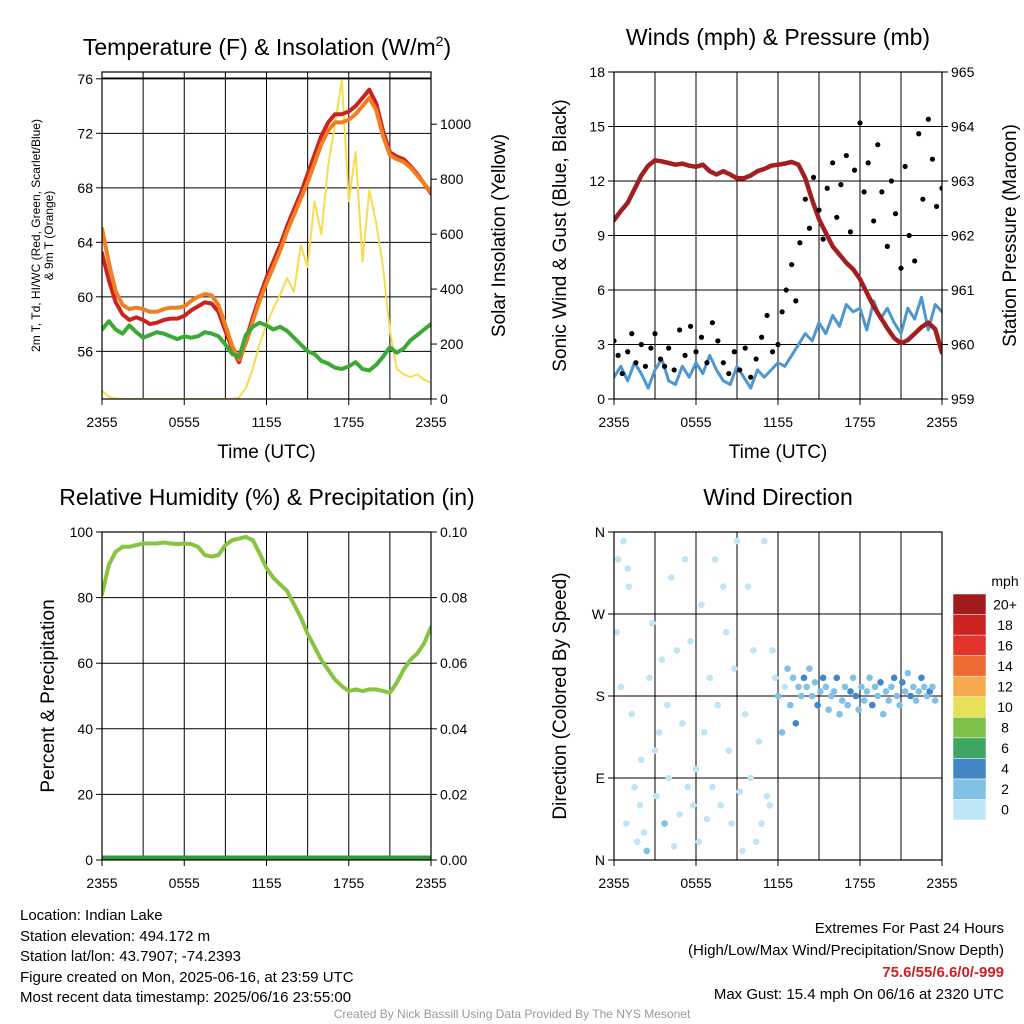 The height and width of the screenshot is (1024, 1024). Describe the element at coordinates (85, 188) in the screenshot. I see `y-tick-label: 68` at that location.